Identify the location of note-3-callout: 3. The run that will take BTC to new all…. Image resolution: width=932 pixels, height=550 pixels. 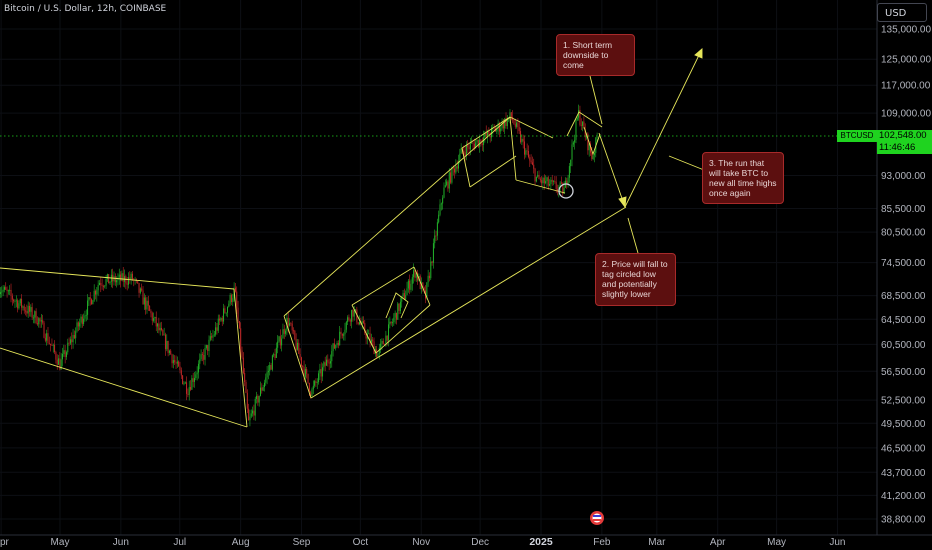
(743, 178).